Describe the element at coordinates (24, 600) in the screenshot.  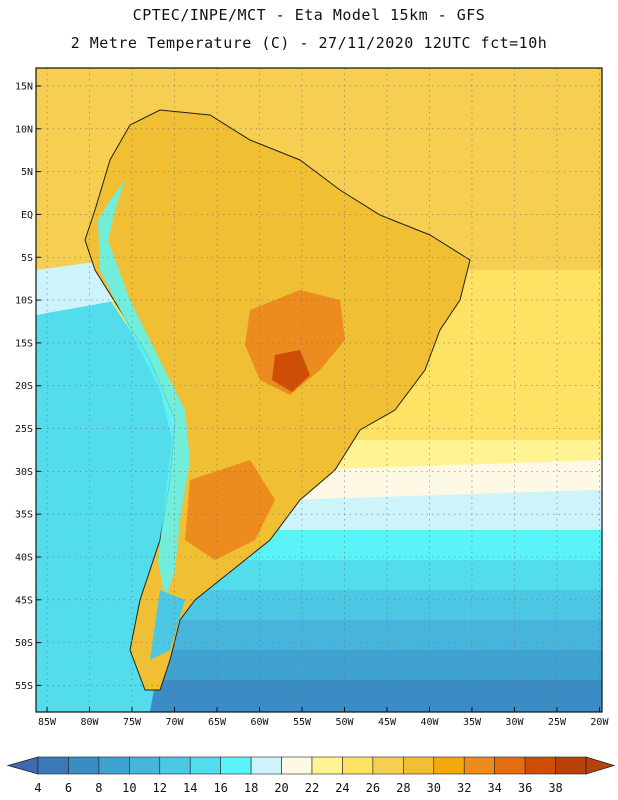
I see `lat-label: 45S` at that location.